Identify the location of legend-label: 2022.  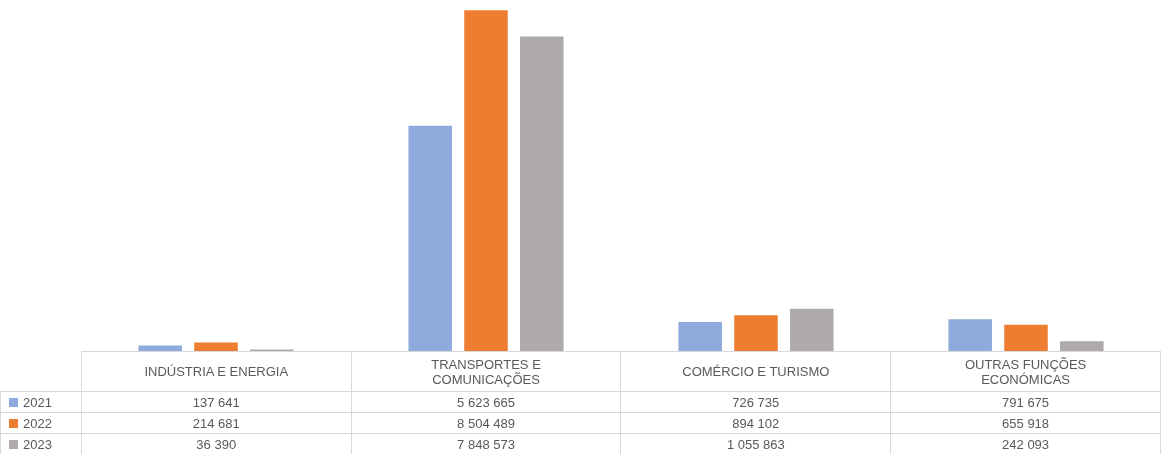
(41, 423).